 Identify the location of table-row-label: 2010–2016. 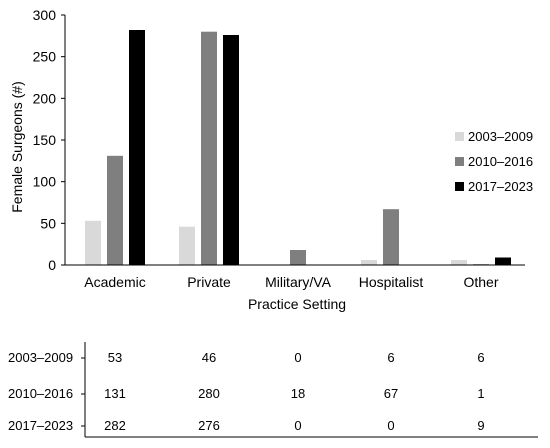
(40, 393).